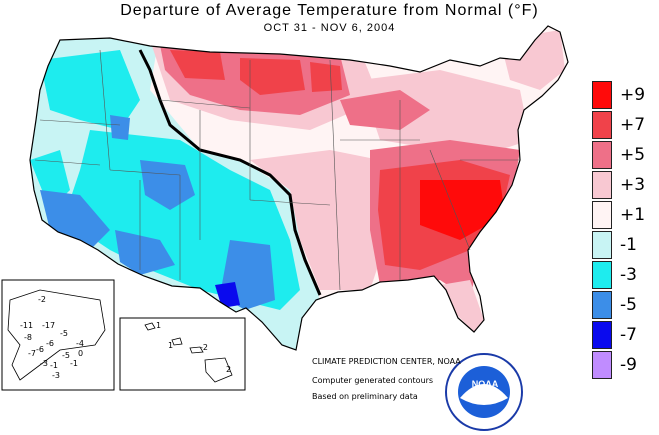 The image size is (659, 435). I want to click on legend-row: +9, so click(622, 95).